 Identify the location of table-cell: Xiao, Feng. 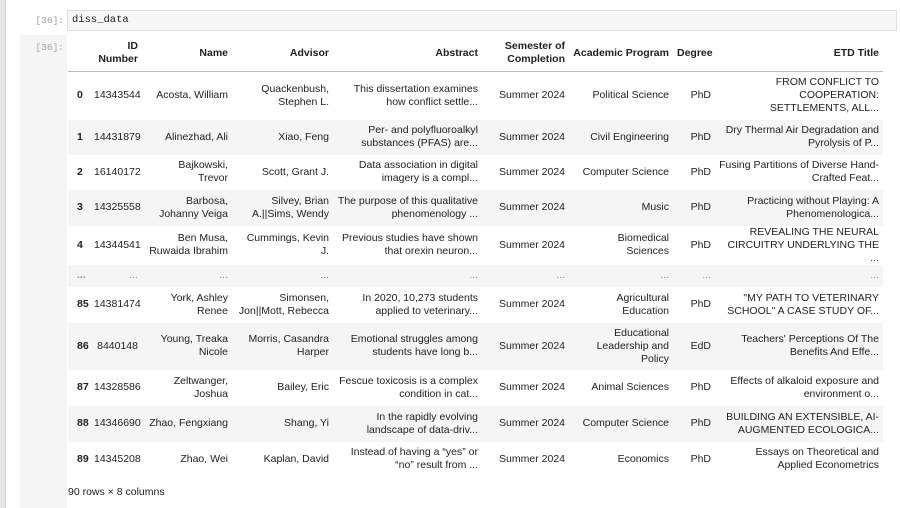
(303, 136).